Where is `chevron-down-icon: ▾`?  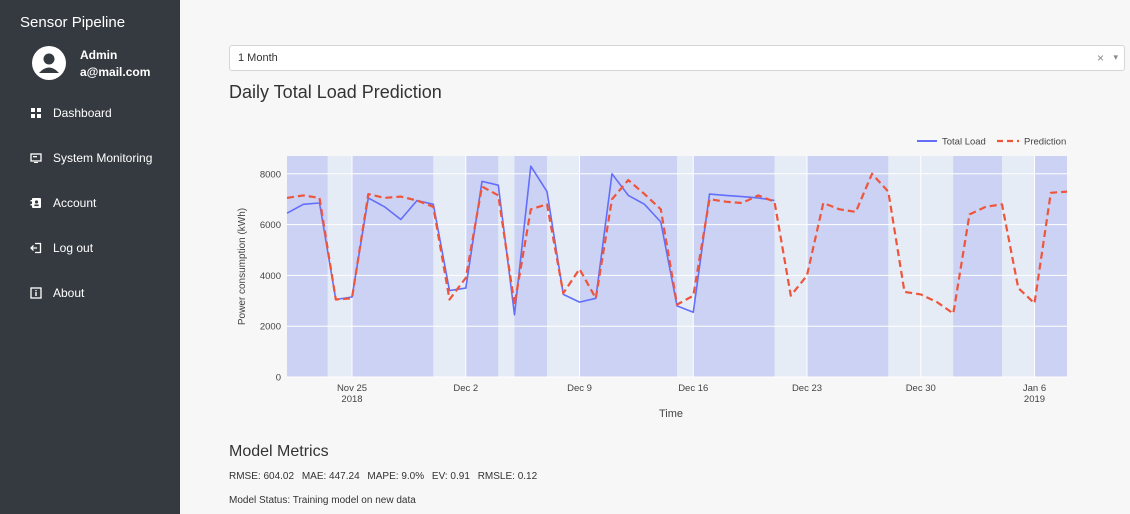
chevron-down-icon: ▾ is located at coordinates (1115, 57).